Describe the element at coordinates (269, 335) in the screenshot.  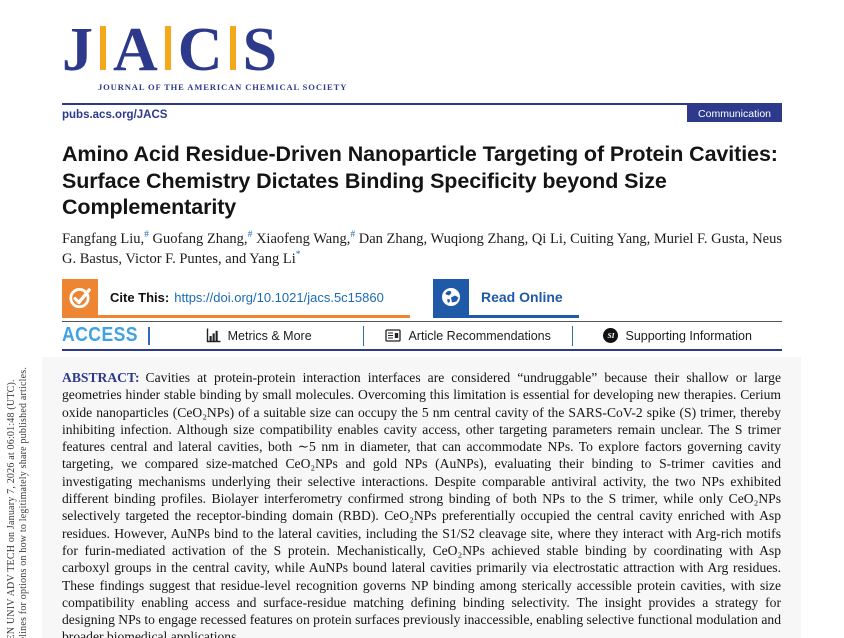
I see `nav-item-label: Metrics & More` at that location.